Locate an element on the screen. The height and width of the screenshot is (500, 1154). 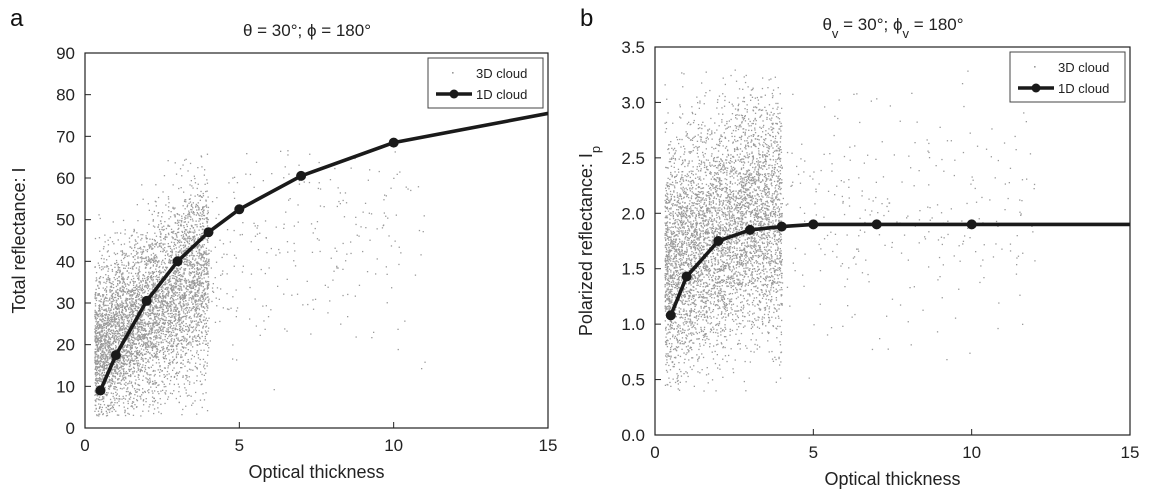
text-part: θ = 30°; ϕ = 180° is located at coordinates (307, 30).